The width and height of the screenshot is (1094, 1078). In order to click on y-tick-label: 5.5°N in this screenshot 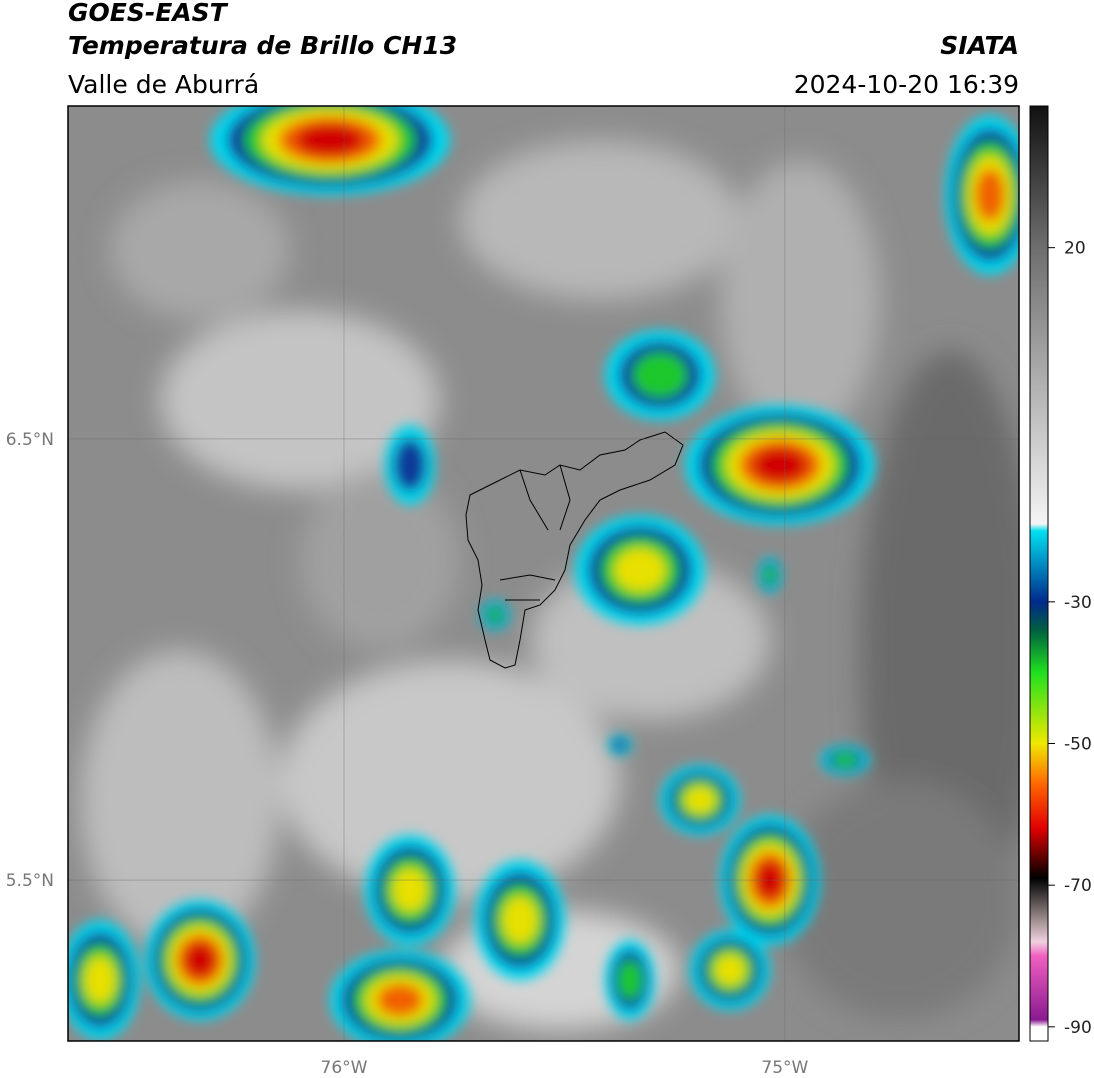, I will do `click(30, 881)`.